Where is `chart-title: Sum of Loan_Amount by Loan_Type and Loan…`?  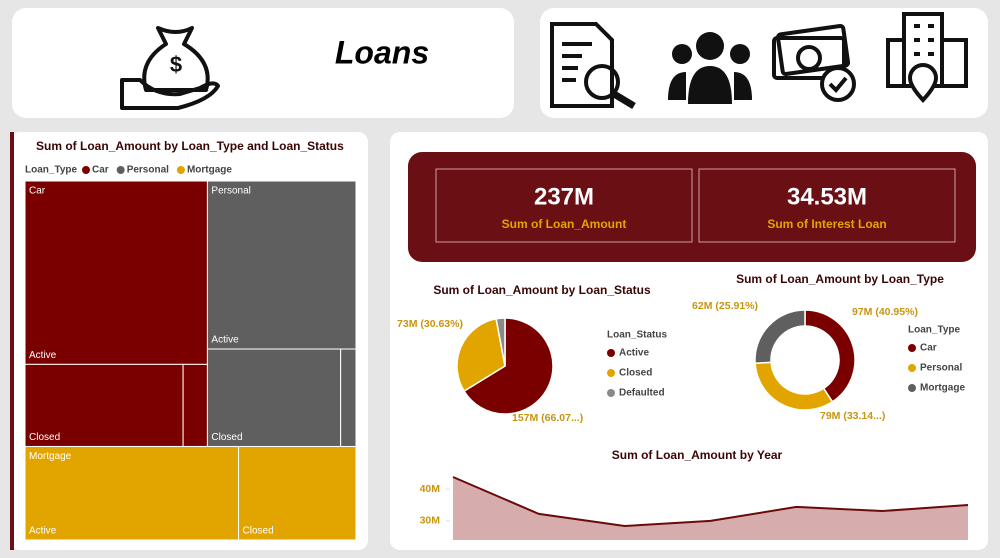 chart-title: Sum of Loan_Amount by Loan_Type and Loan… is located at coordinates (190, 146).